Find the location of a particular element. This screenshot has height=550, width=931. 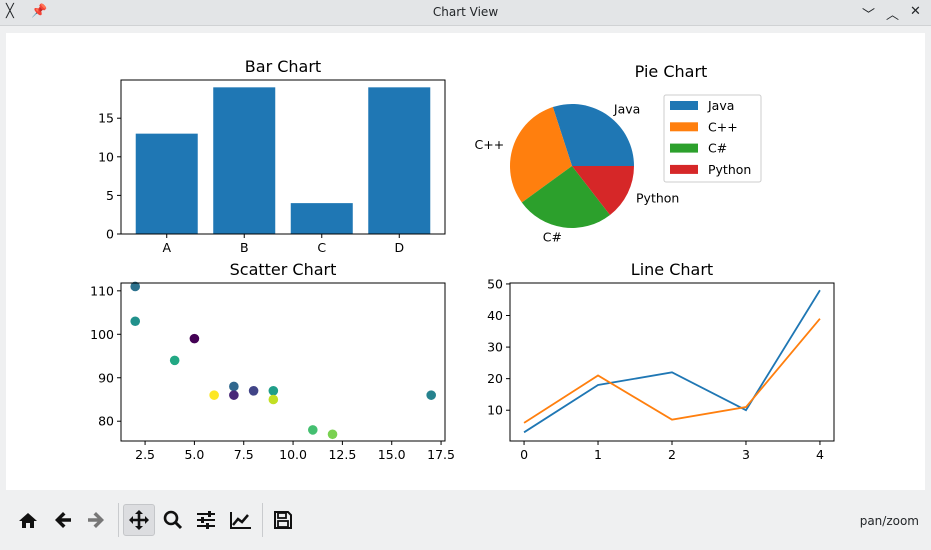

home-icon is located at coordinates (28, 520).